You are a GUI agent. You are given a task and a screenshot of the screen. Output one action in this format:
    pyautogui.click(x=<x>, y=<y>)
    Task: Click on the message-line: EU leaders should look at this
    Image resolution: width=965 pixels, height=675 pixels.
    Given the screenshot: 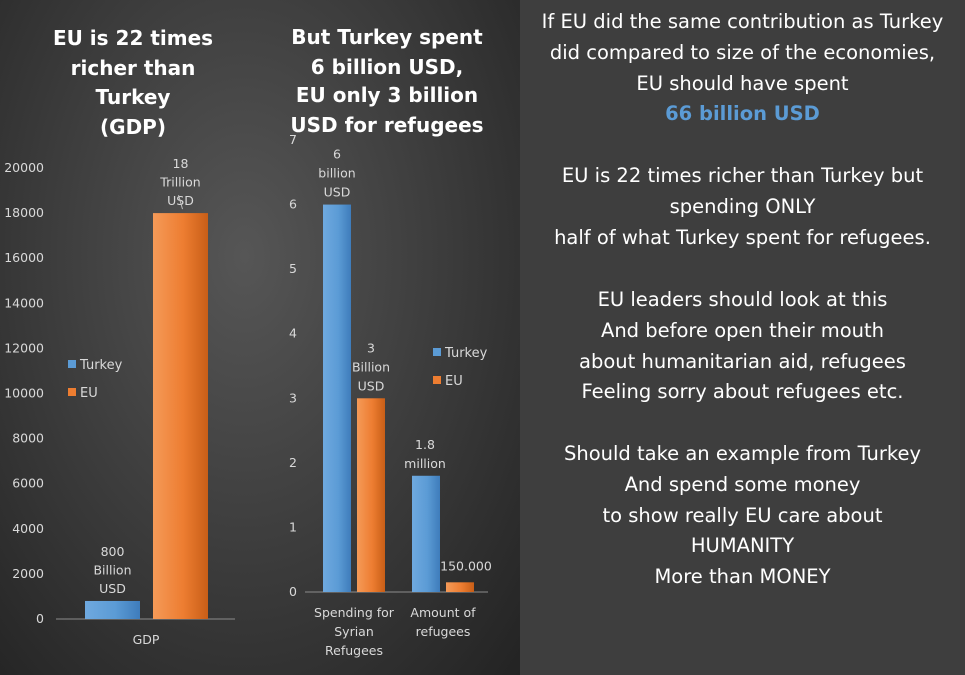 What is the action you would take?
    pyautogui.click(x=742, y=299)
    